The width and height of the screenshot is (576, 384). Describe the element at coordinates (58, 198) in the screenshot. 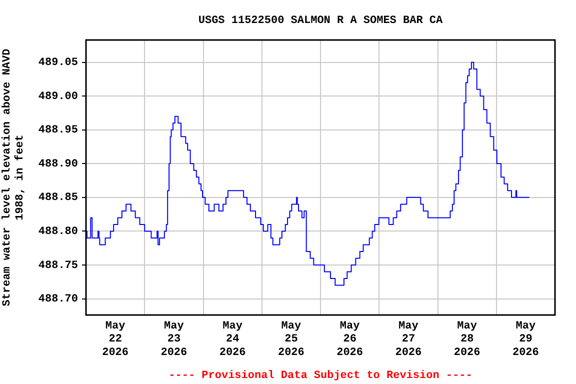

I see `y-tick-label: 488.85` at that location.